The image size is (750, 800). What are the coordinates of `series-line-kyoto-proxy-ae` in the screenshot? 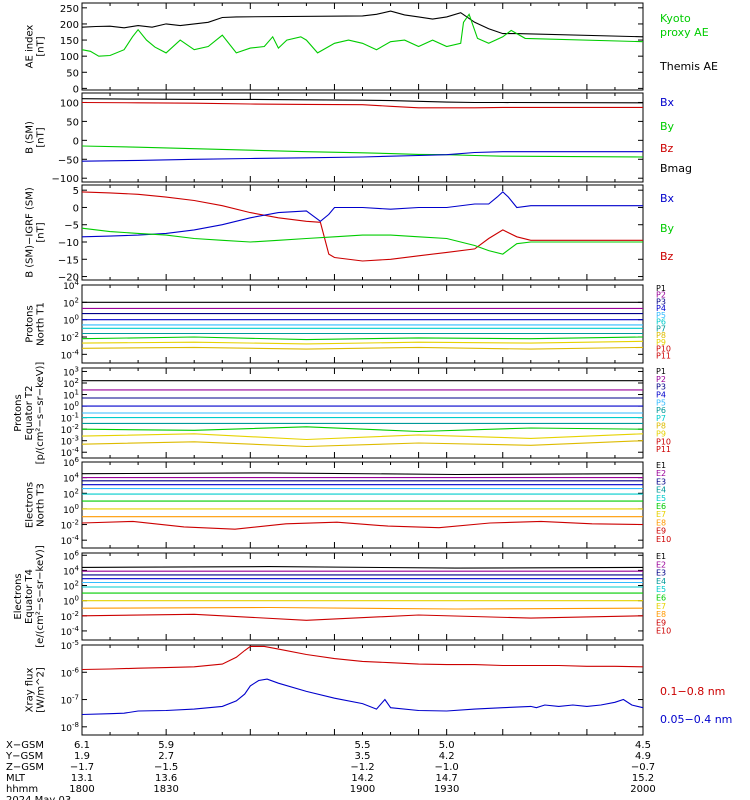 It's located at (362, 35).